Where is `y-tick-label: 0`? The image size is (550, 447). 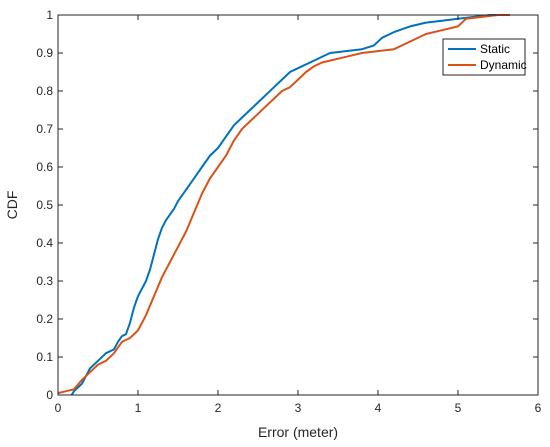
y-tick-label: 0 is located at coordinates (49, 395).